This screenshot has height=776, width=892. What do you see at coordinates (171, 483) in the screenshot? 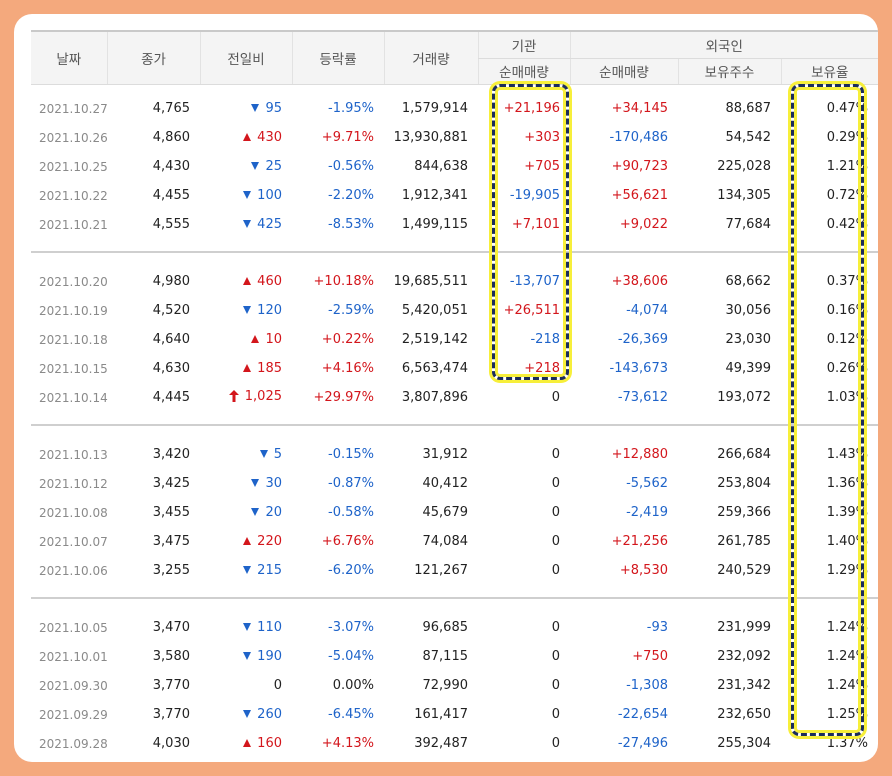
I see `cell-close: 3,425` at bounding box center [171, 483].